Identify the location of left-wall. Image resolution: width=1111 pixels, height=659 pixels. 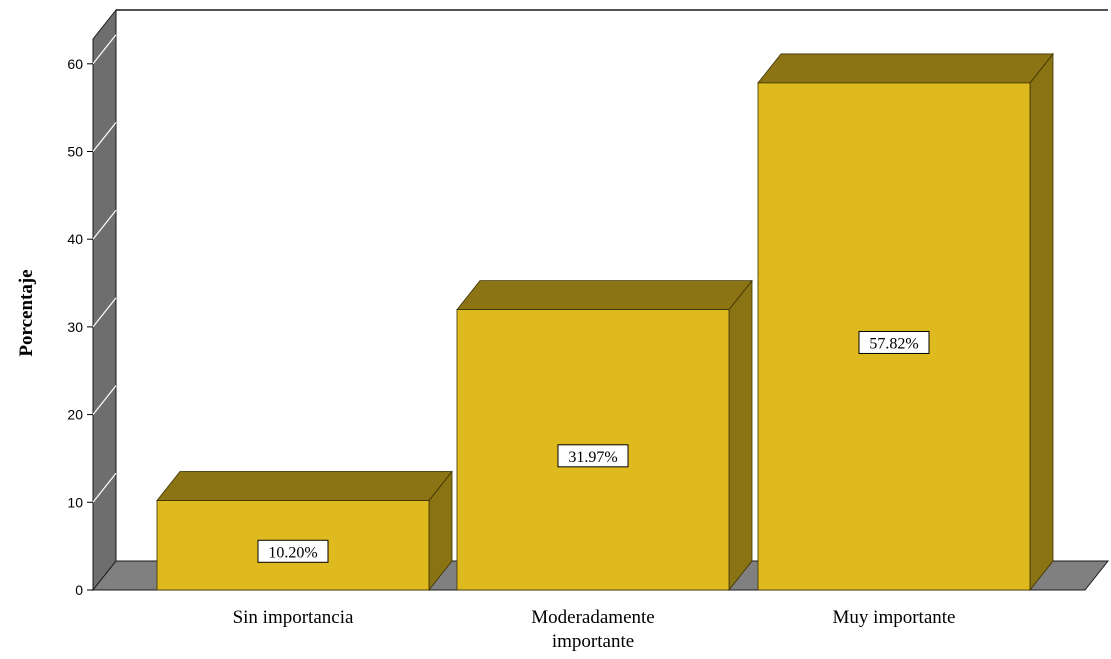
(104, 300).